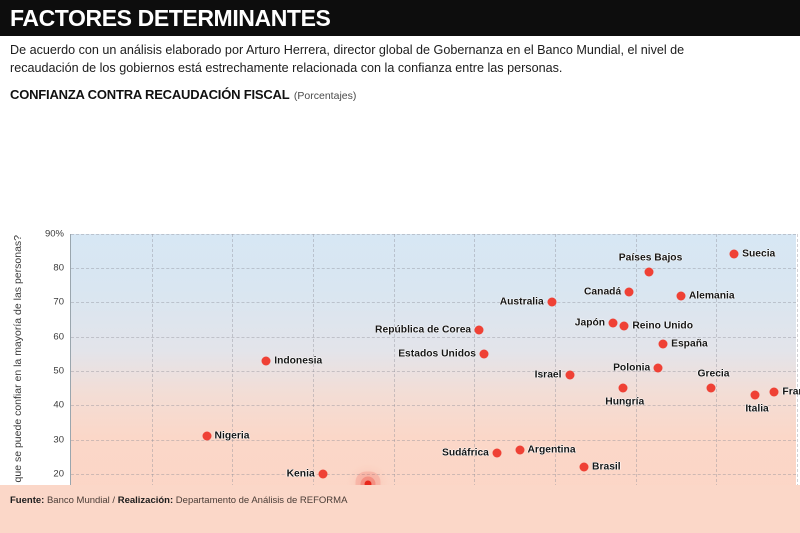  What do you see at coordinates (713, 374) in the screenshot?
I see `data-point-label: Grecia` at bounding box center [713, 374].